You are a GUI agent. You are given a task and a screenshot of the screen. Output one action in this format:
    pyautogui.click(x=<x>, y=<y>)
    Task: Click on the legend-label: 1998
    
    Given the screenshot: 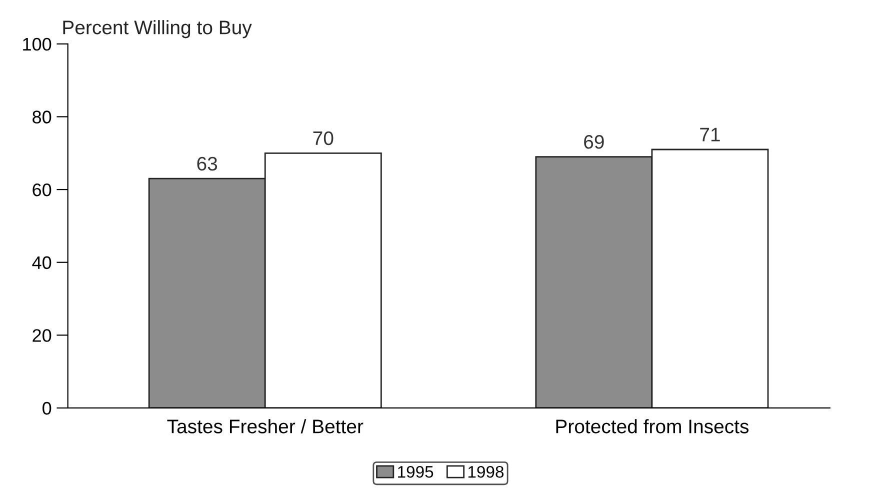 What is the action you would take?
    pyautogui.click(x=486, y=472)
    